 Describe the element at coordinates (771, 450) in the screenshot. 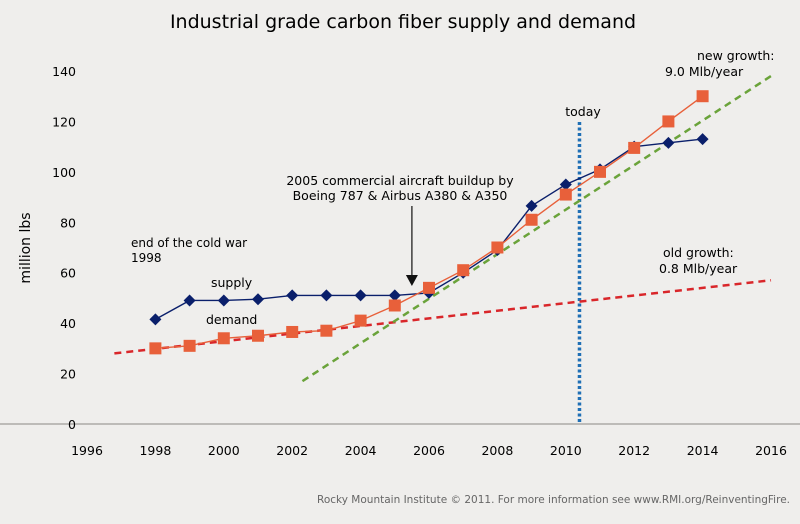

I see `x-tick-label: 2016` at that location.